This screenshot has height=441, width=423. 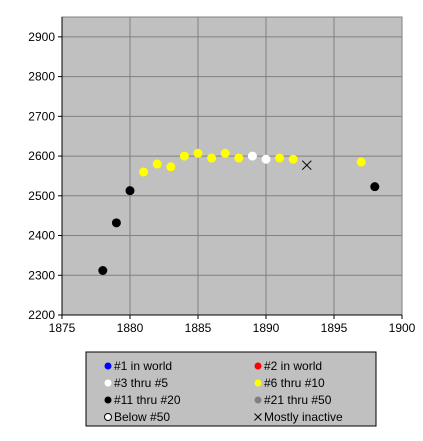 I want to click on legend-label: Below #50, so click(x=142, y=417).